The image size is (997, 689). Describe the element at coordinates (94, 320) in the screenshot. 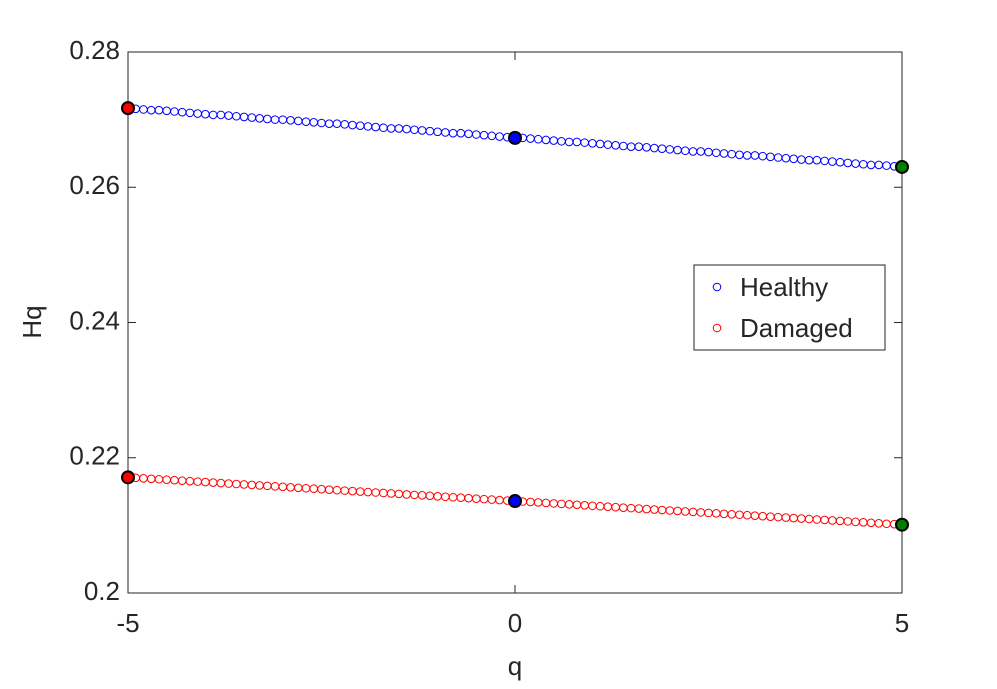

I see `y-tick-label: 0.24` at that location.